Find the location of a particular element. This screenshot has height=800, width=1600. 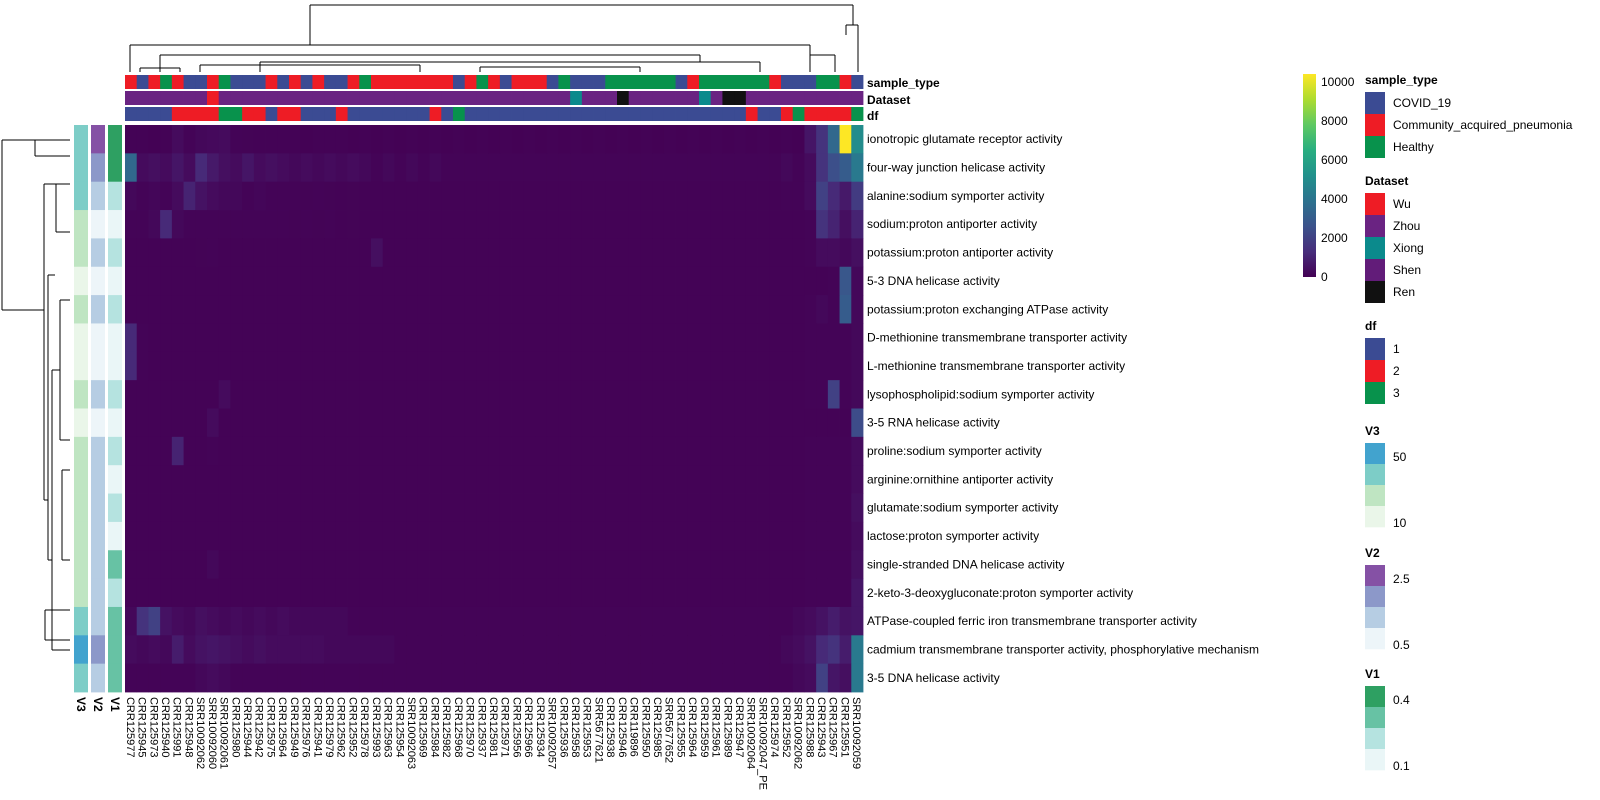

column-label: CRR119896 is located at coordinates (634, 727).